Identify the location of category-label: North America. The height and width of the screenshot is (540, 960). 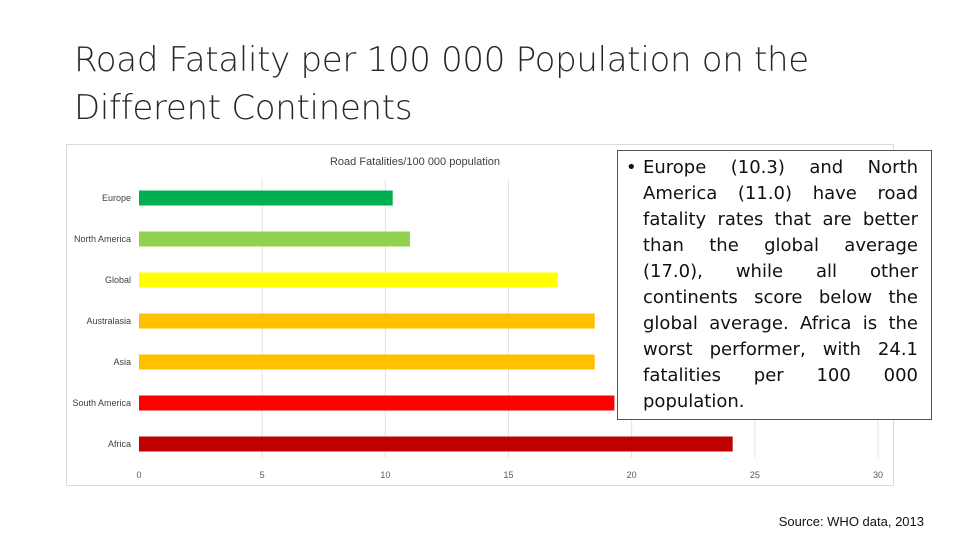
(102, 239).